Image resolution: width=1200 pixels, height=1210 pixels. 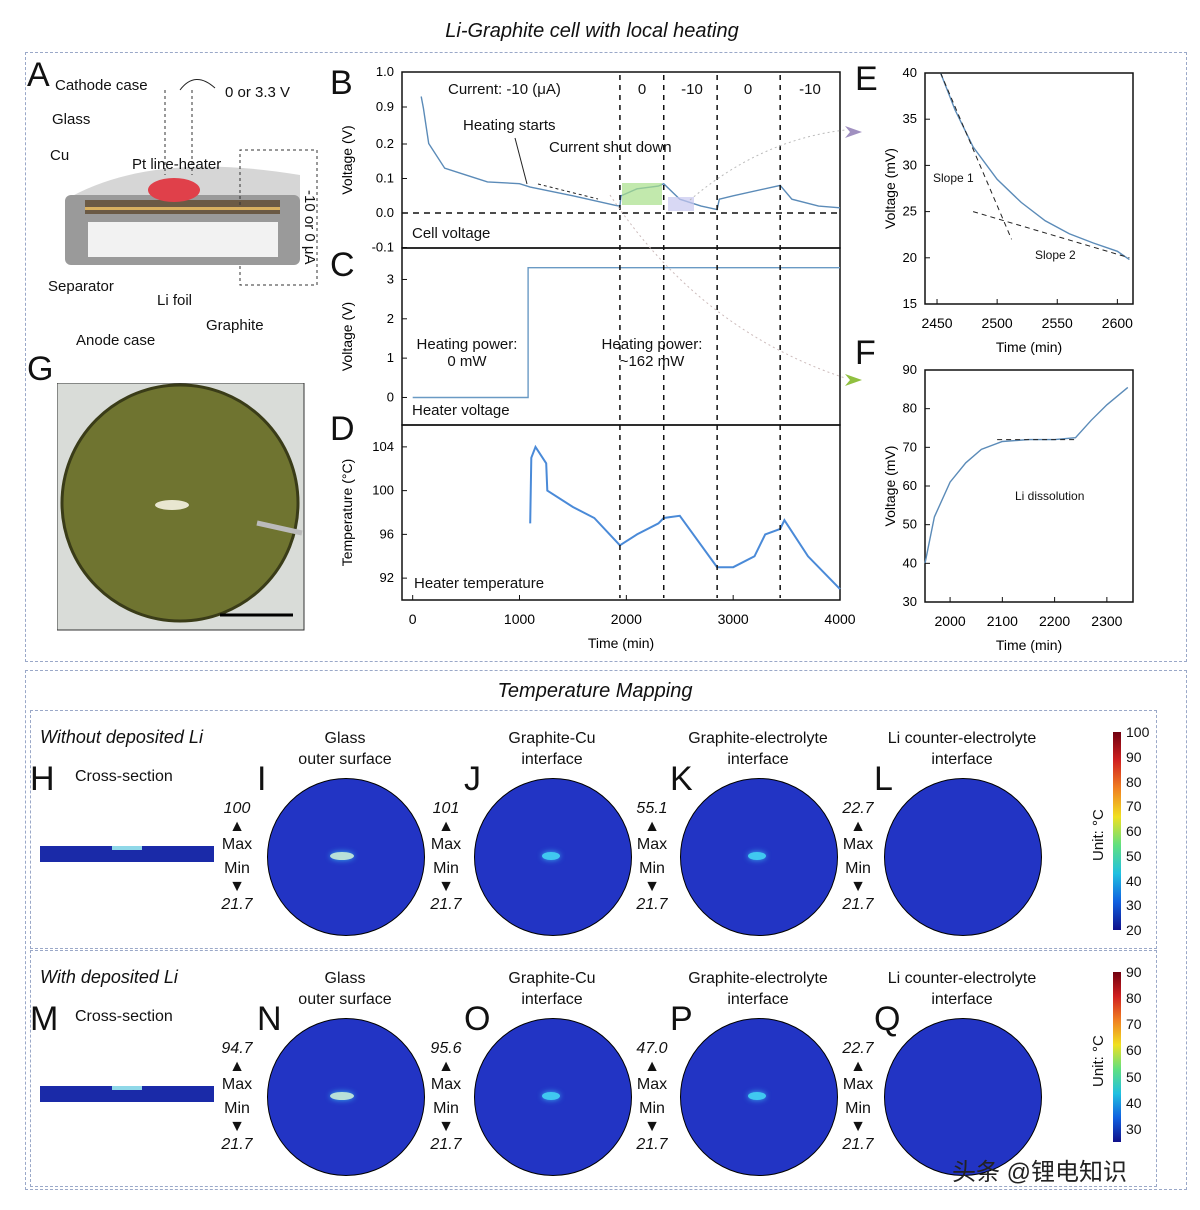 What do you see at coordinates (390, 278) in the screenshot?
I see `y-tick-label: 3` at bounding box center [390, 278].